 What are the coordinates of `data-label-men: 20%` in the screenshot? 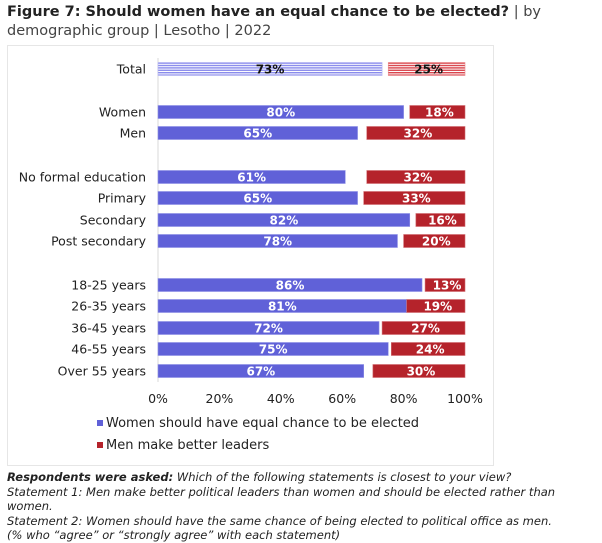 It's located at (436, 242).